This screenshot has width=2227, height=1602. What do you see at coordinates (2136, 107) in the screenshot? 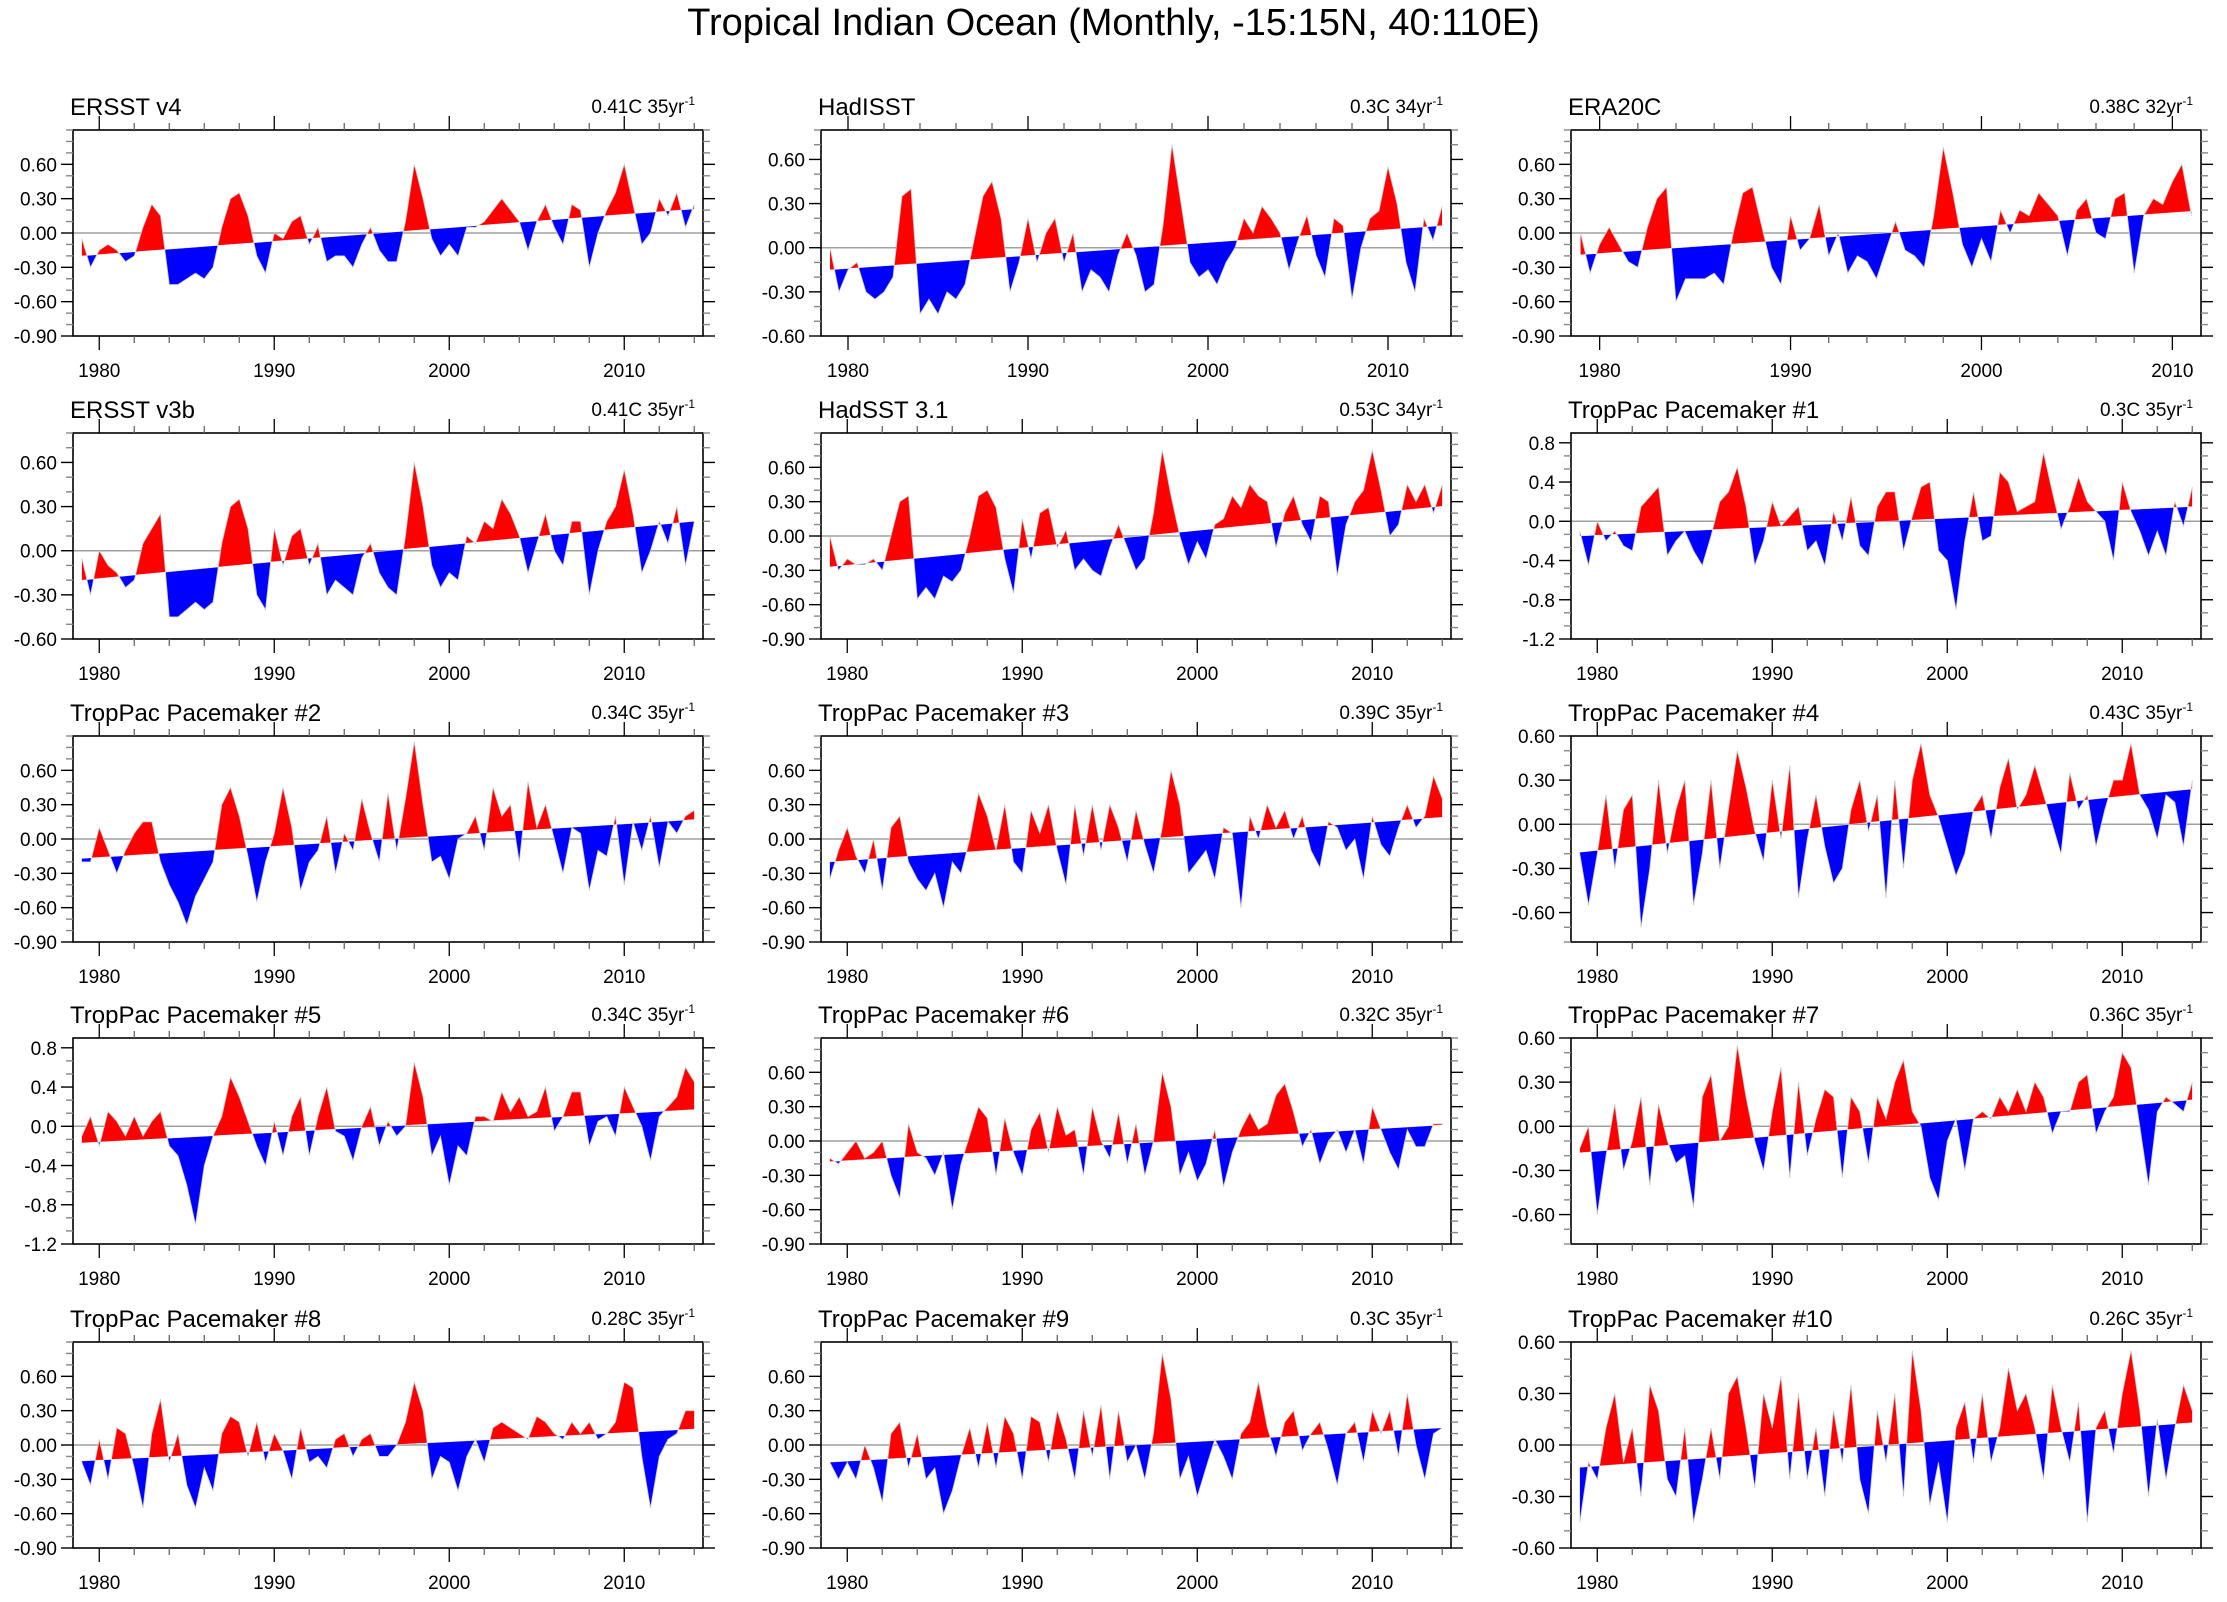
I see `trend-value: 0.38C 32yr` at bounding box center [2136, 107].